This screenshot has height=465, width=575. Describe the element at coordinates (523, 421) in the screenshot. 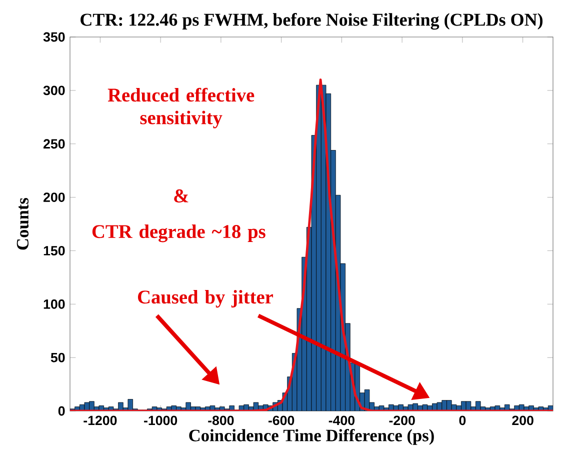

I see `x-tick-label: 200` at that location.